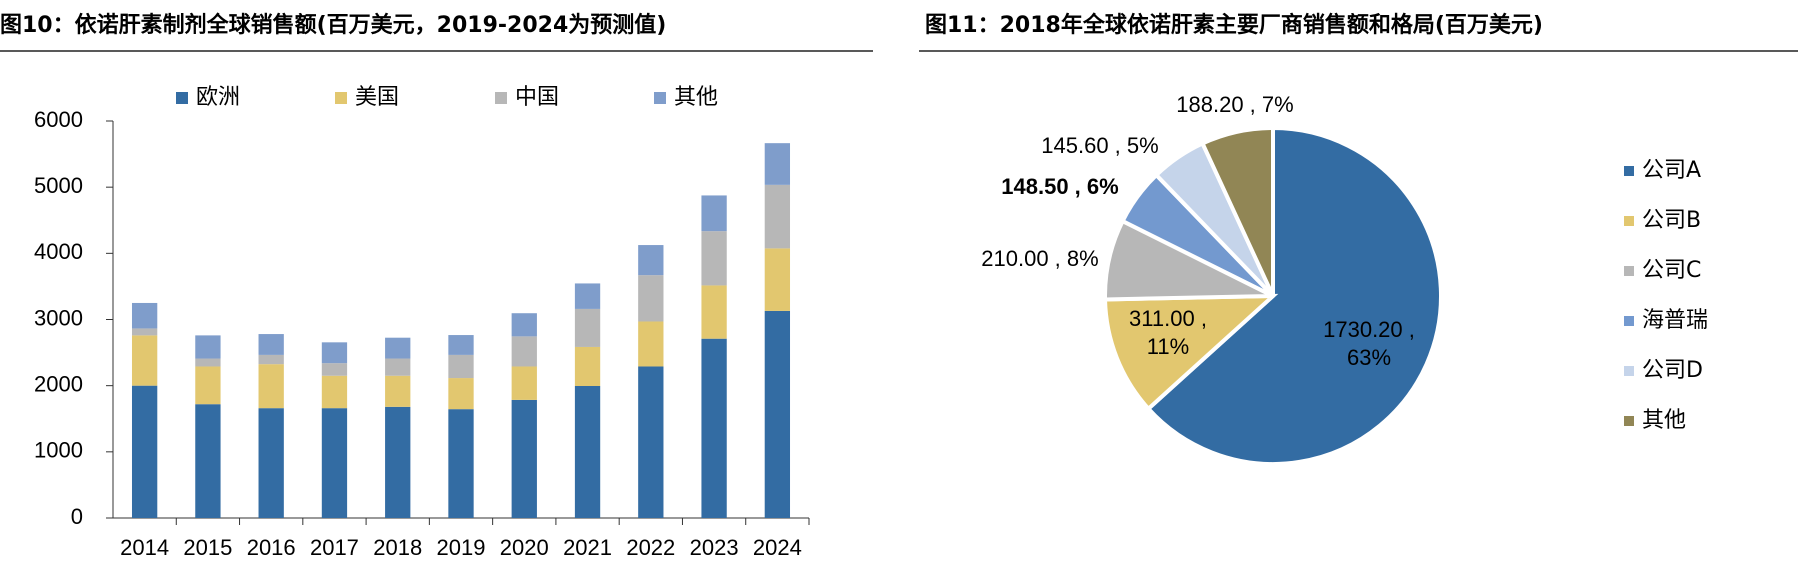  I want to click on x-tick-label: 2022, so click(650, 547).